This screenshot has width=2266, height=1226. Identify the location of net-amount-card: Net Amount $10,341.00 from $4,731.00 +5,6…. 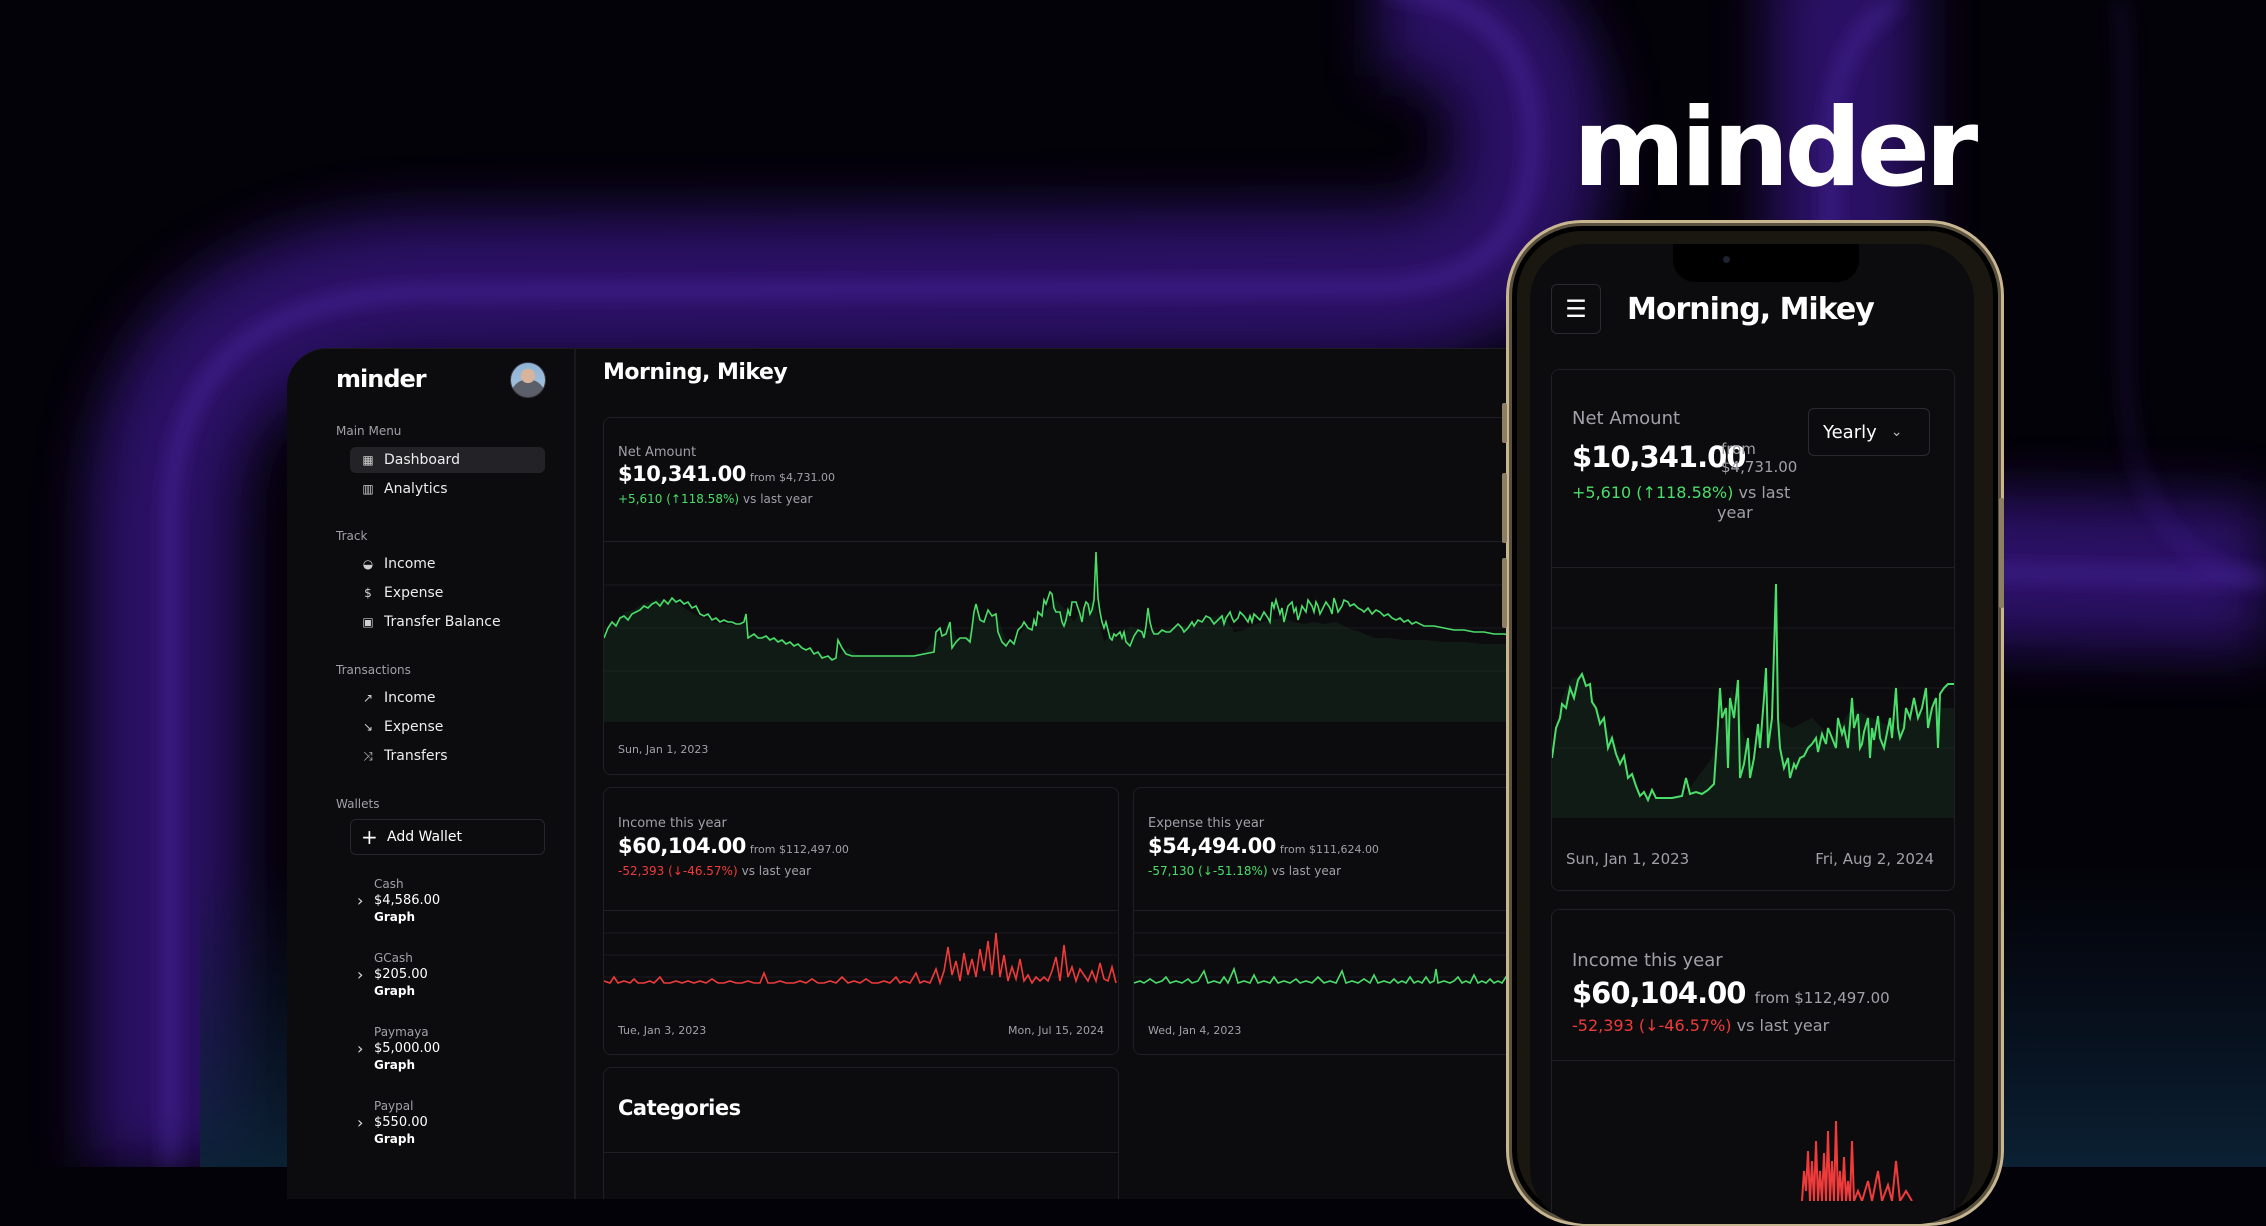
(1070, 596).